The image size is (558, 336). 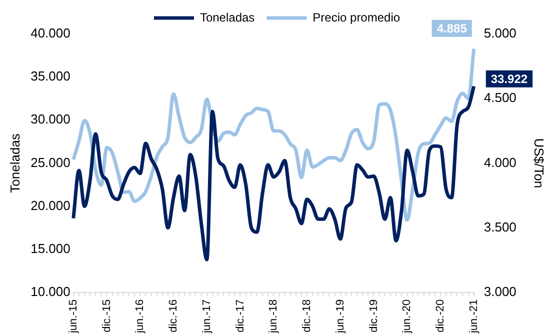 What do you see at coordinates (440, 315) in the screenshot?
I see `x-tick-label: dic.-20` at bounding box center [440, 315].